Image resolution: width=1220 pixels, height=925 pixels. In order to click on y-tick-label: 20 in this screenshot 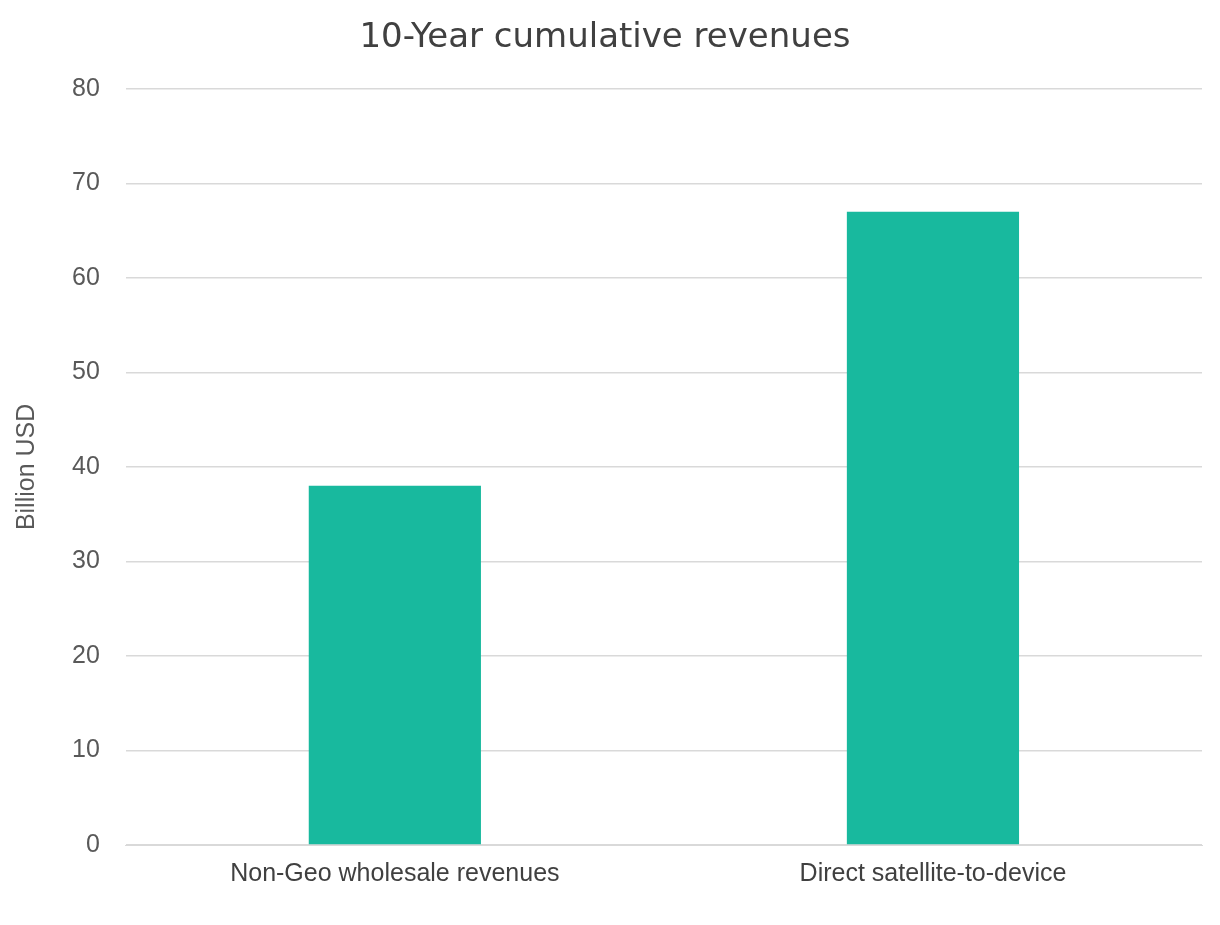, I will do `click(86, 653)`.